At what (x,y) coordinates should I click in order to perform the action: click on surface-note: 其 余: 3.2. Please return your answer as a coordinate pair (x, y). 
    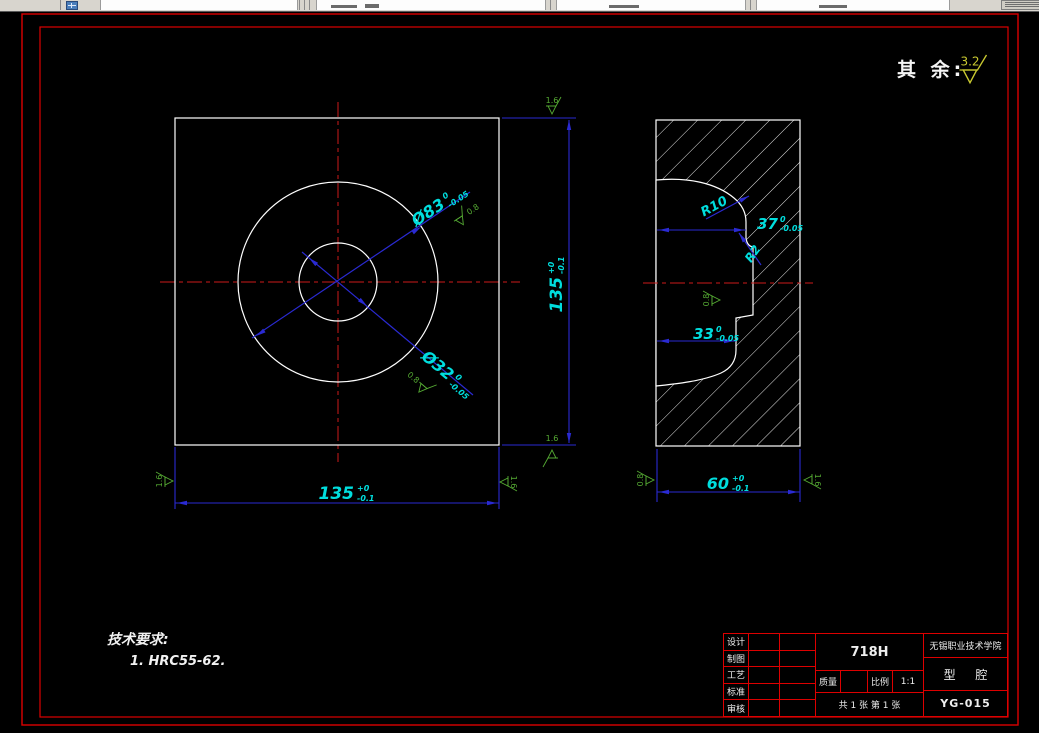
    Looking at the image, I should click on (942, 70).